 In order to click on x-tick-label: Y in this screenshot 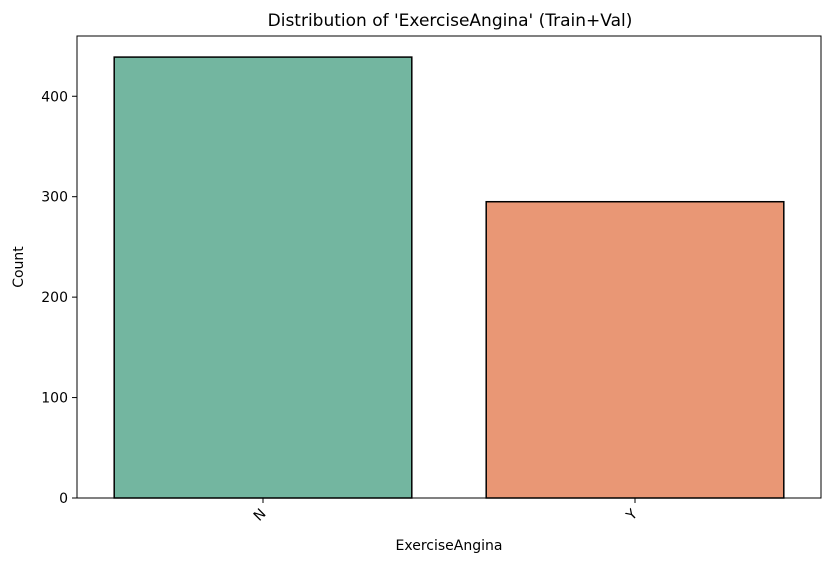, I will do `click(632, 515)`.